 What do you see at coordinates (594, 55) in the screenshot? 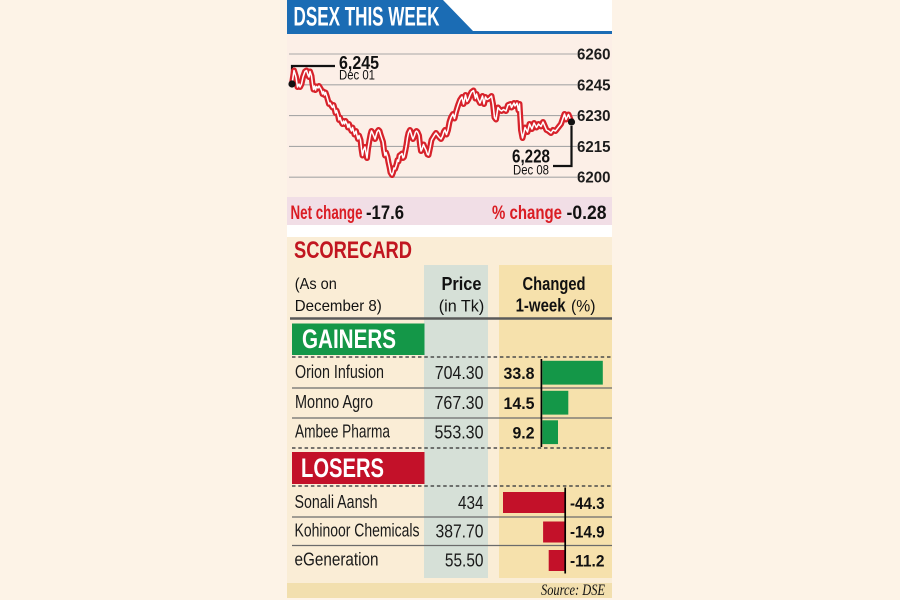
I see `svg-text: 6260` at bounding box center [594, 55].